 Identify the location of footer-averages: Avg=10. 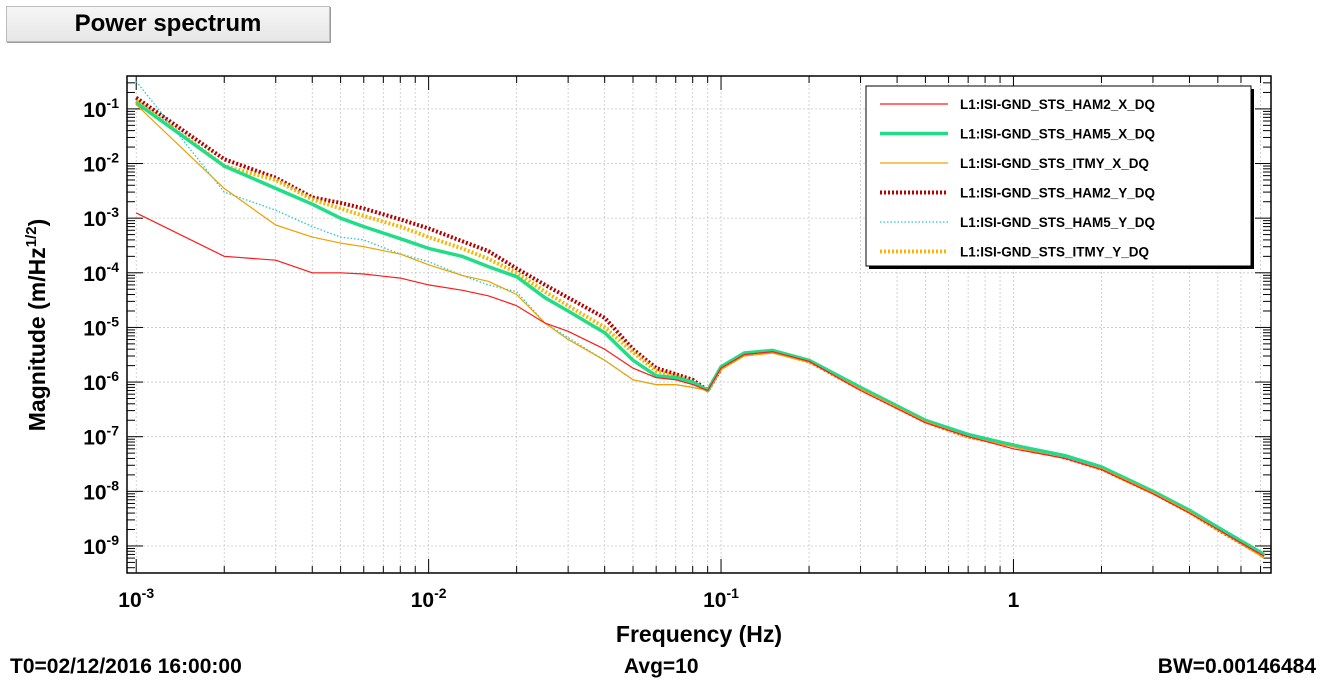
(661, 666).